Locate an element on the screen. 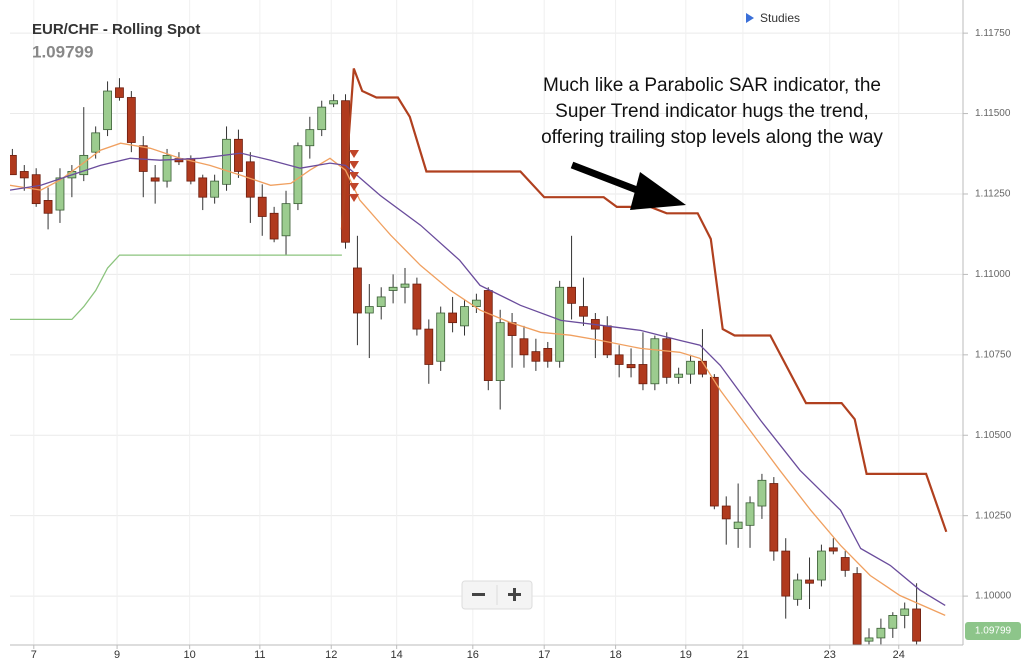 Image resolution: width=1024 pixels, height=667 pixels. annotation-line: Much like a Parabolic SAR indicator, the is located at coordinates (712, 85).